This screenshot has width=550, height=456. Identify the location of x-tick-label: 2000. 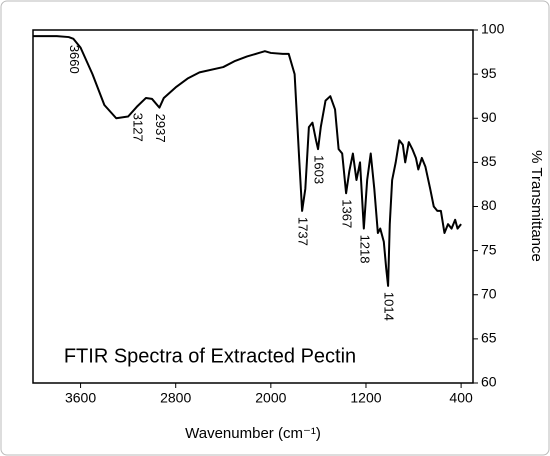
(270, 398).